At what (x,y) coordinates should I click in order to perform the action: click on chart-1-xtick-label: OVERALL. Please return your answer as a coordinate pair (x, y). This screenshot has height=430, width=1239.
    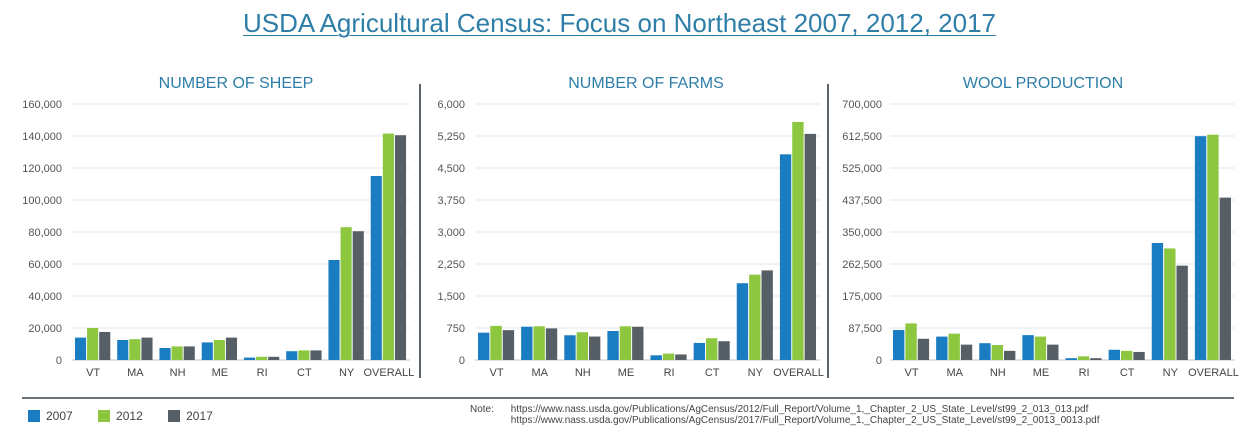
    Looking at the image, I should click on (389, 373).